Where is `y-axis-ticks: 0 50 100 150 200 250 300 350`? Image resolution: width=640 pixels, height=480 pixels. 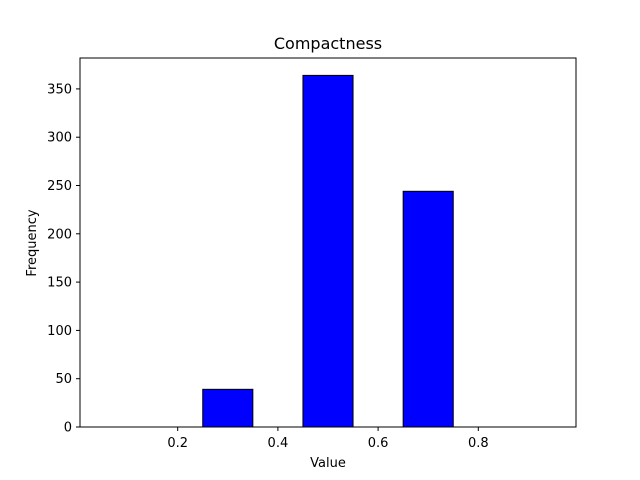 y-axis-ticks: 0 50 100 150 200 250 300 350 is located at coordinates (63, 259).